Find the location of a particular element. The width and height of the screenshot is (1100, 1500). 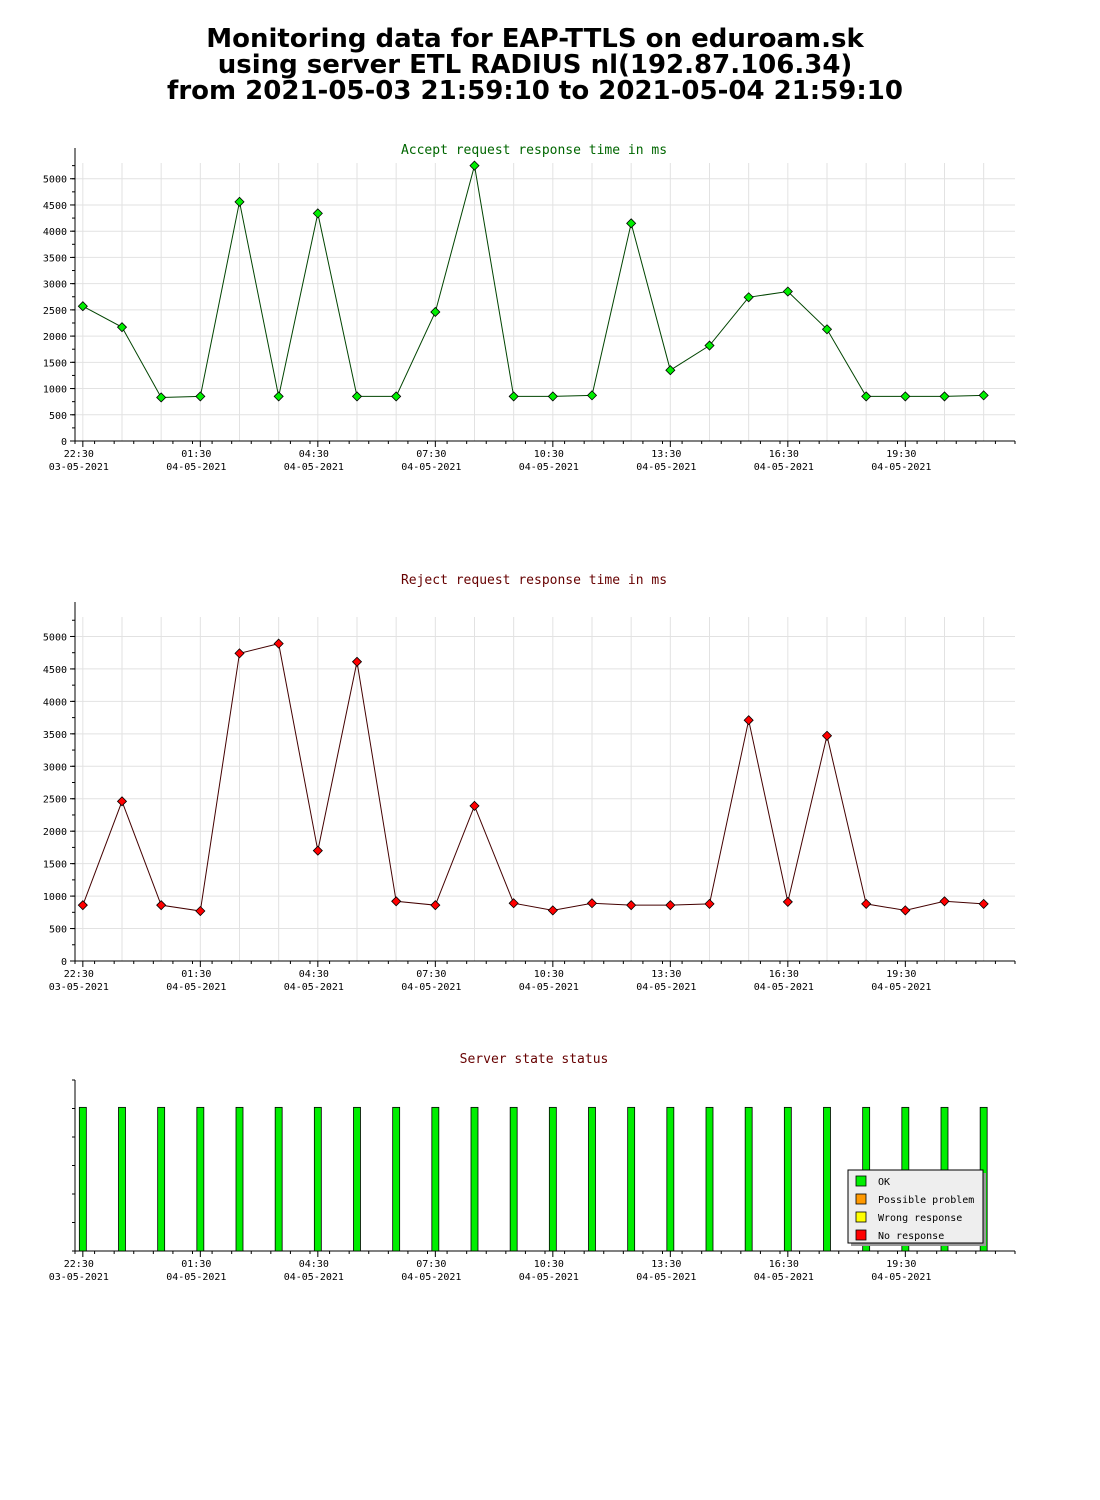

legend-label: OK is located at coordinates (884, 1182).